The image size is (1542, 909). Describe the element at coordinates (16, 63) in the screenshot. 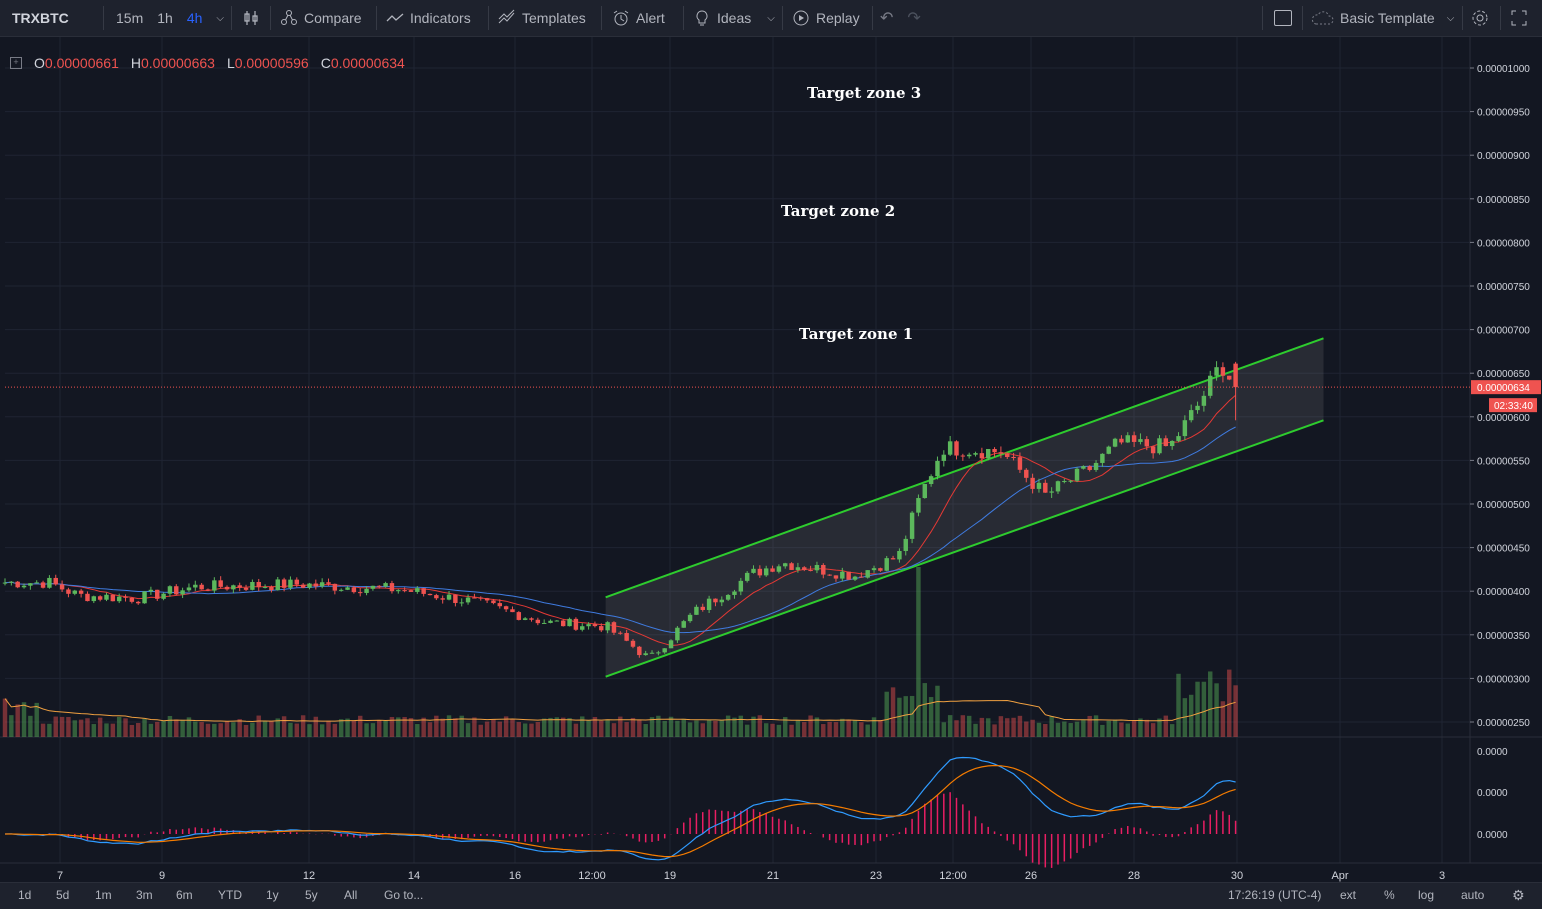

I see `expand-icon: +` at that location.